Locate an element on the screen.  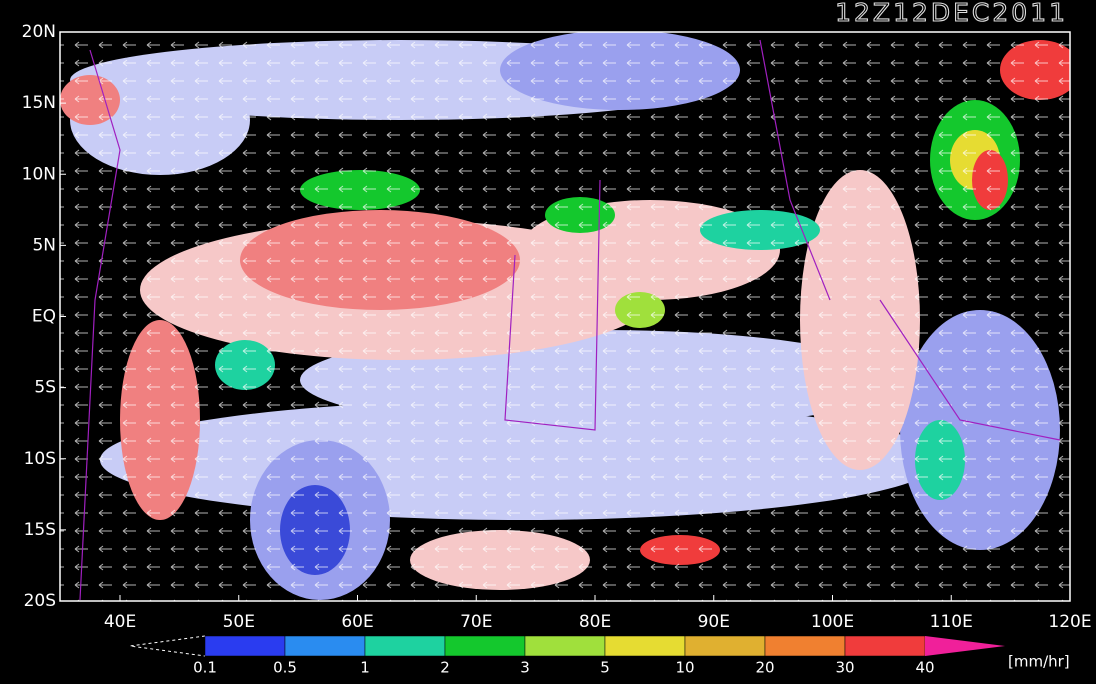
colorbar-label: 2 is located at coordinates (445, 668).